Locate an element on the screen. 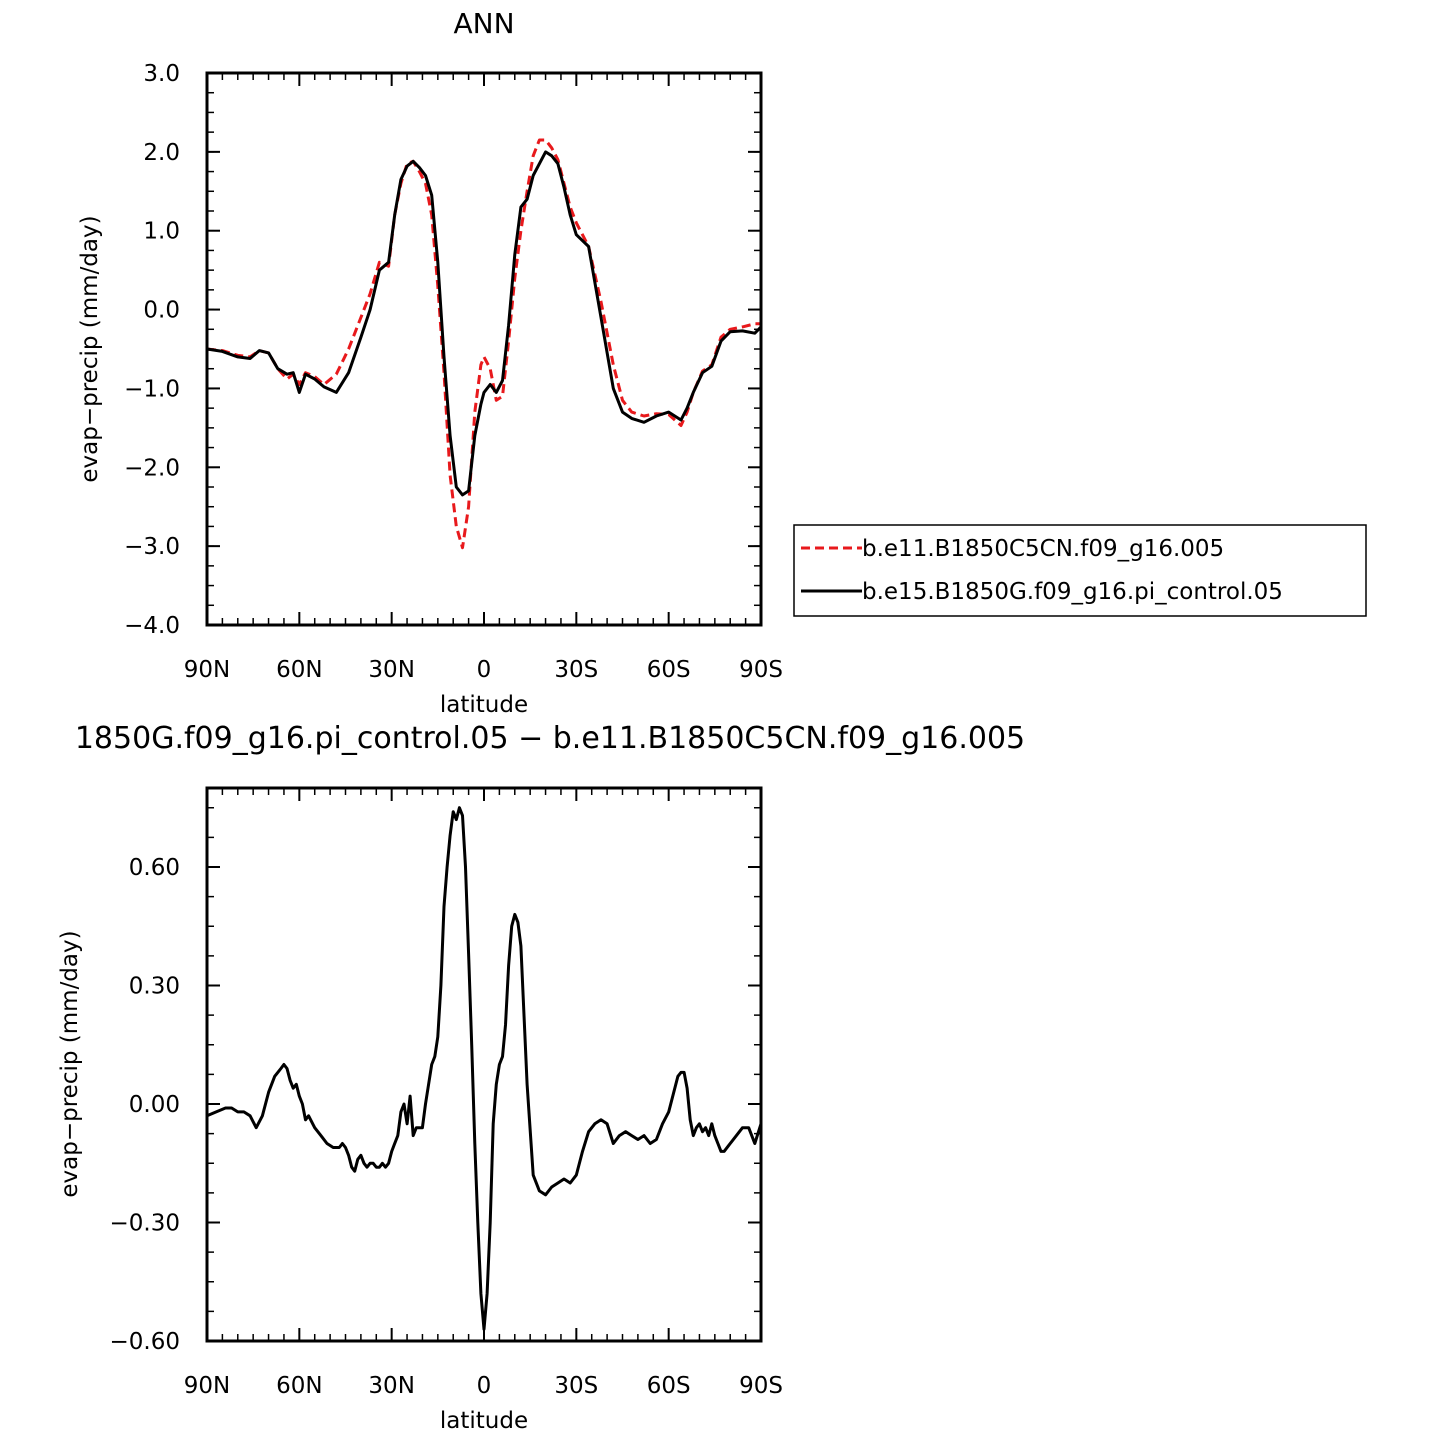 The image size is (1441, 1441). y-tick-label: 0.00 is located at coordinates (154, 1105).